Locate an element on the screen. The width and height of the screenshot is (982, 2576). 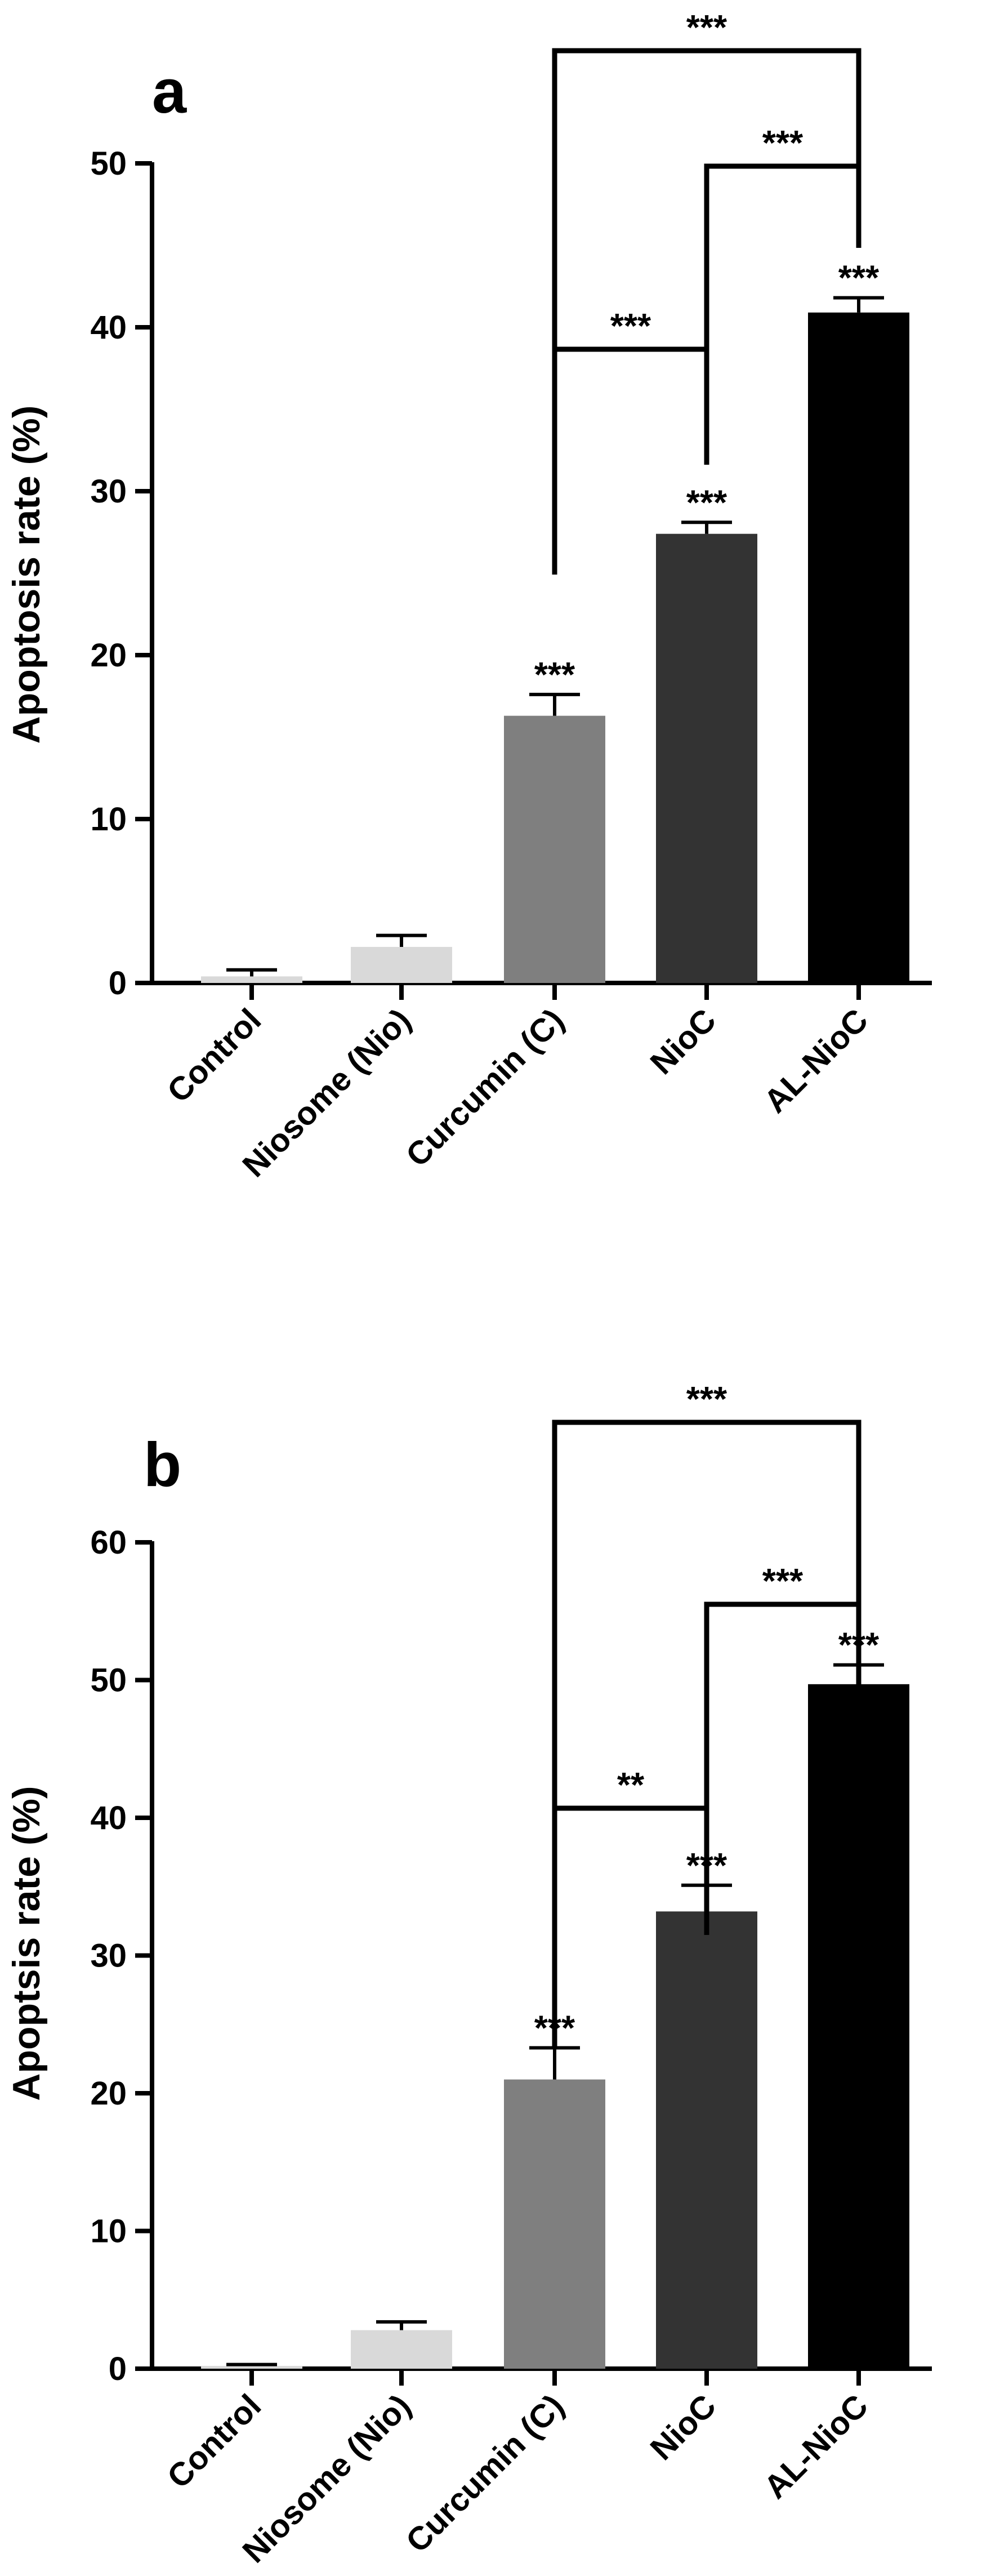
y-axis-title: Apoptsis rate (%) is located at coordinates (26, 1943).